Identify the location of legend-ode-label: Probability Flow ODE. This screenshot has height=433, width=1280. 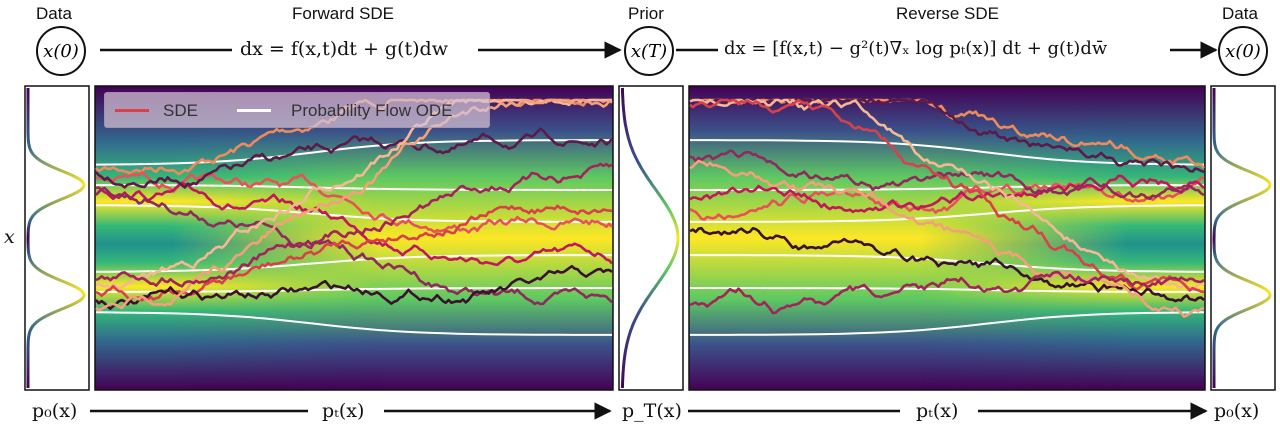
(372, 110).